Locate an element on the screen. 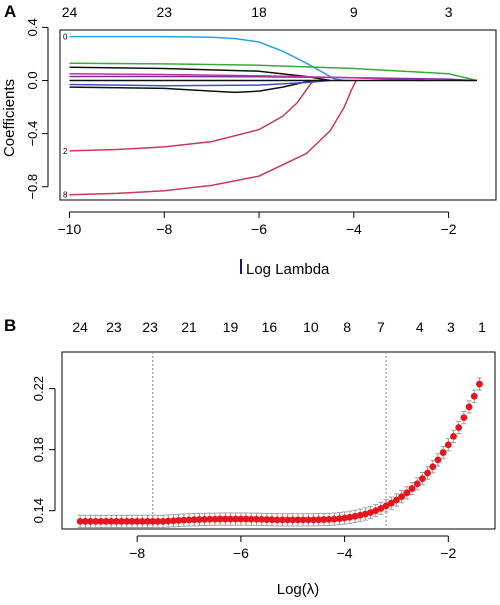  panel-a-y-axis-title: Coefficients is located at coordinates (9, 118).